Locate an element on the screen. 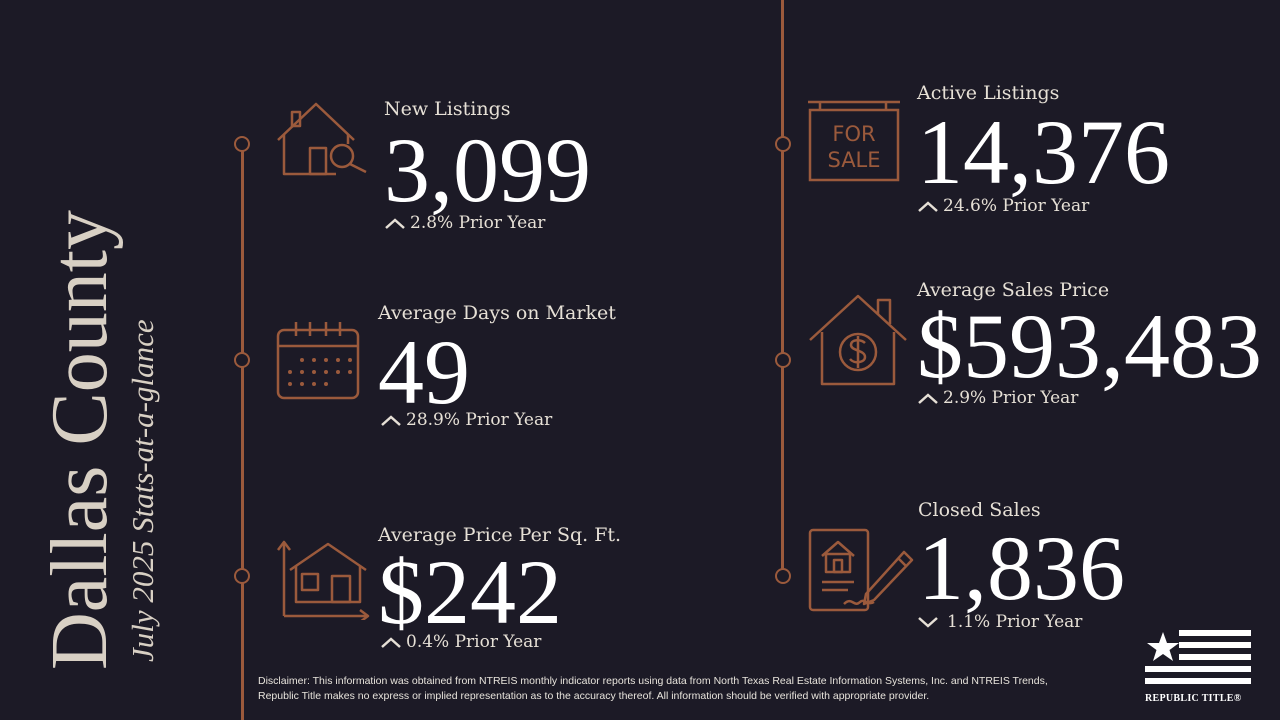 This screenshot has height=720, width=1280. for-sale-sign-icon: FOR SALE is located at coordinates (854, 143).